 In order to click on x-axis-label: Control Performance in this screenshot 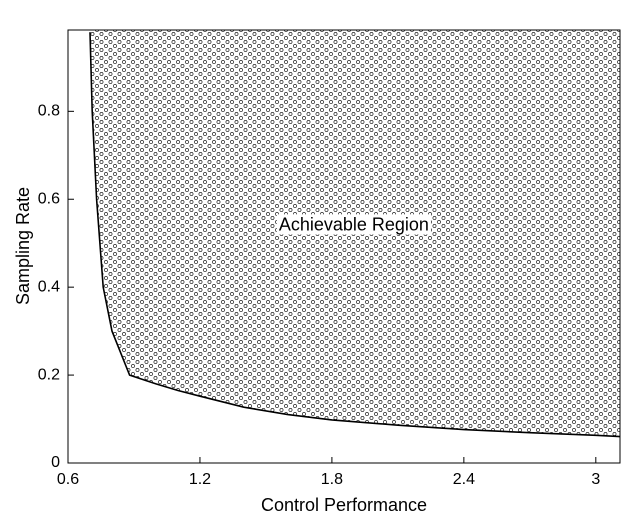, I will do `click(344, 505)`.